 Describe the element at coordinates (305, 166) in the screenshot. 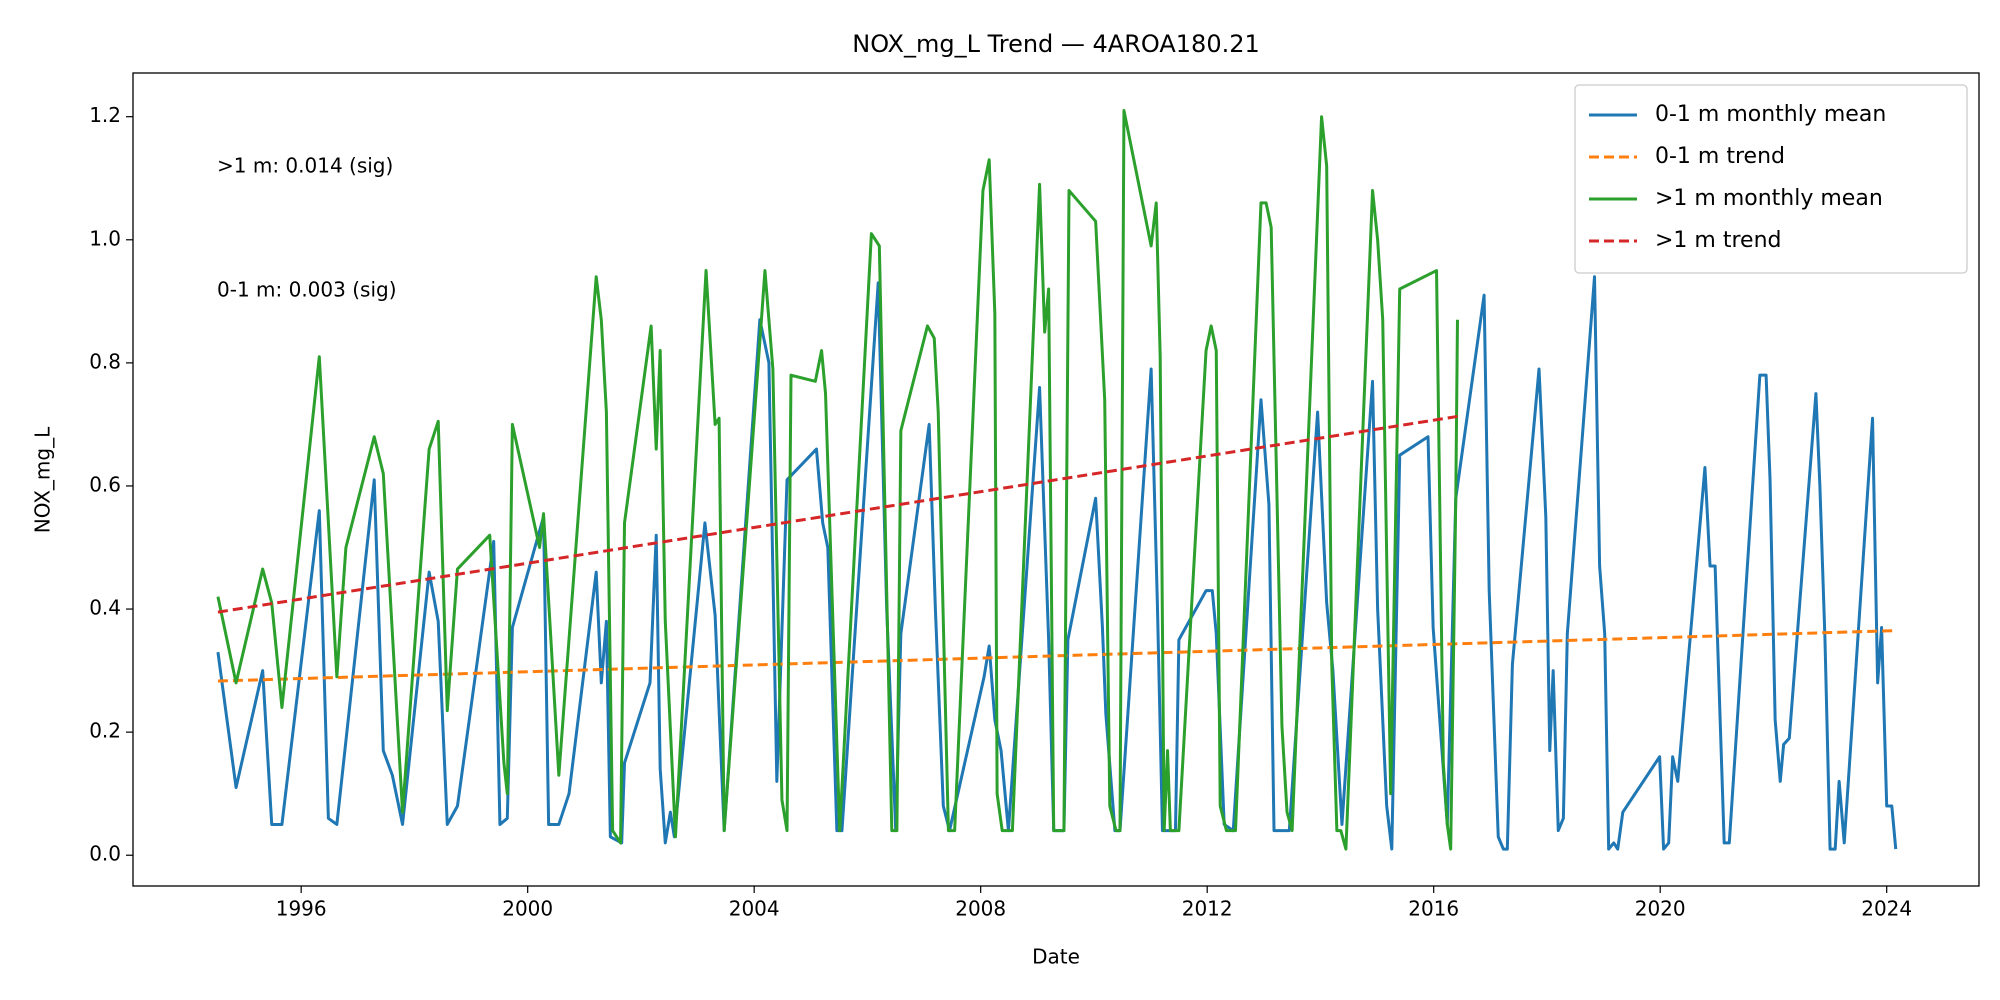

I see `annotation: >1 m: 0.014 (sig)` at that location.